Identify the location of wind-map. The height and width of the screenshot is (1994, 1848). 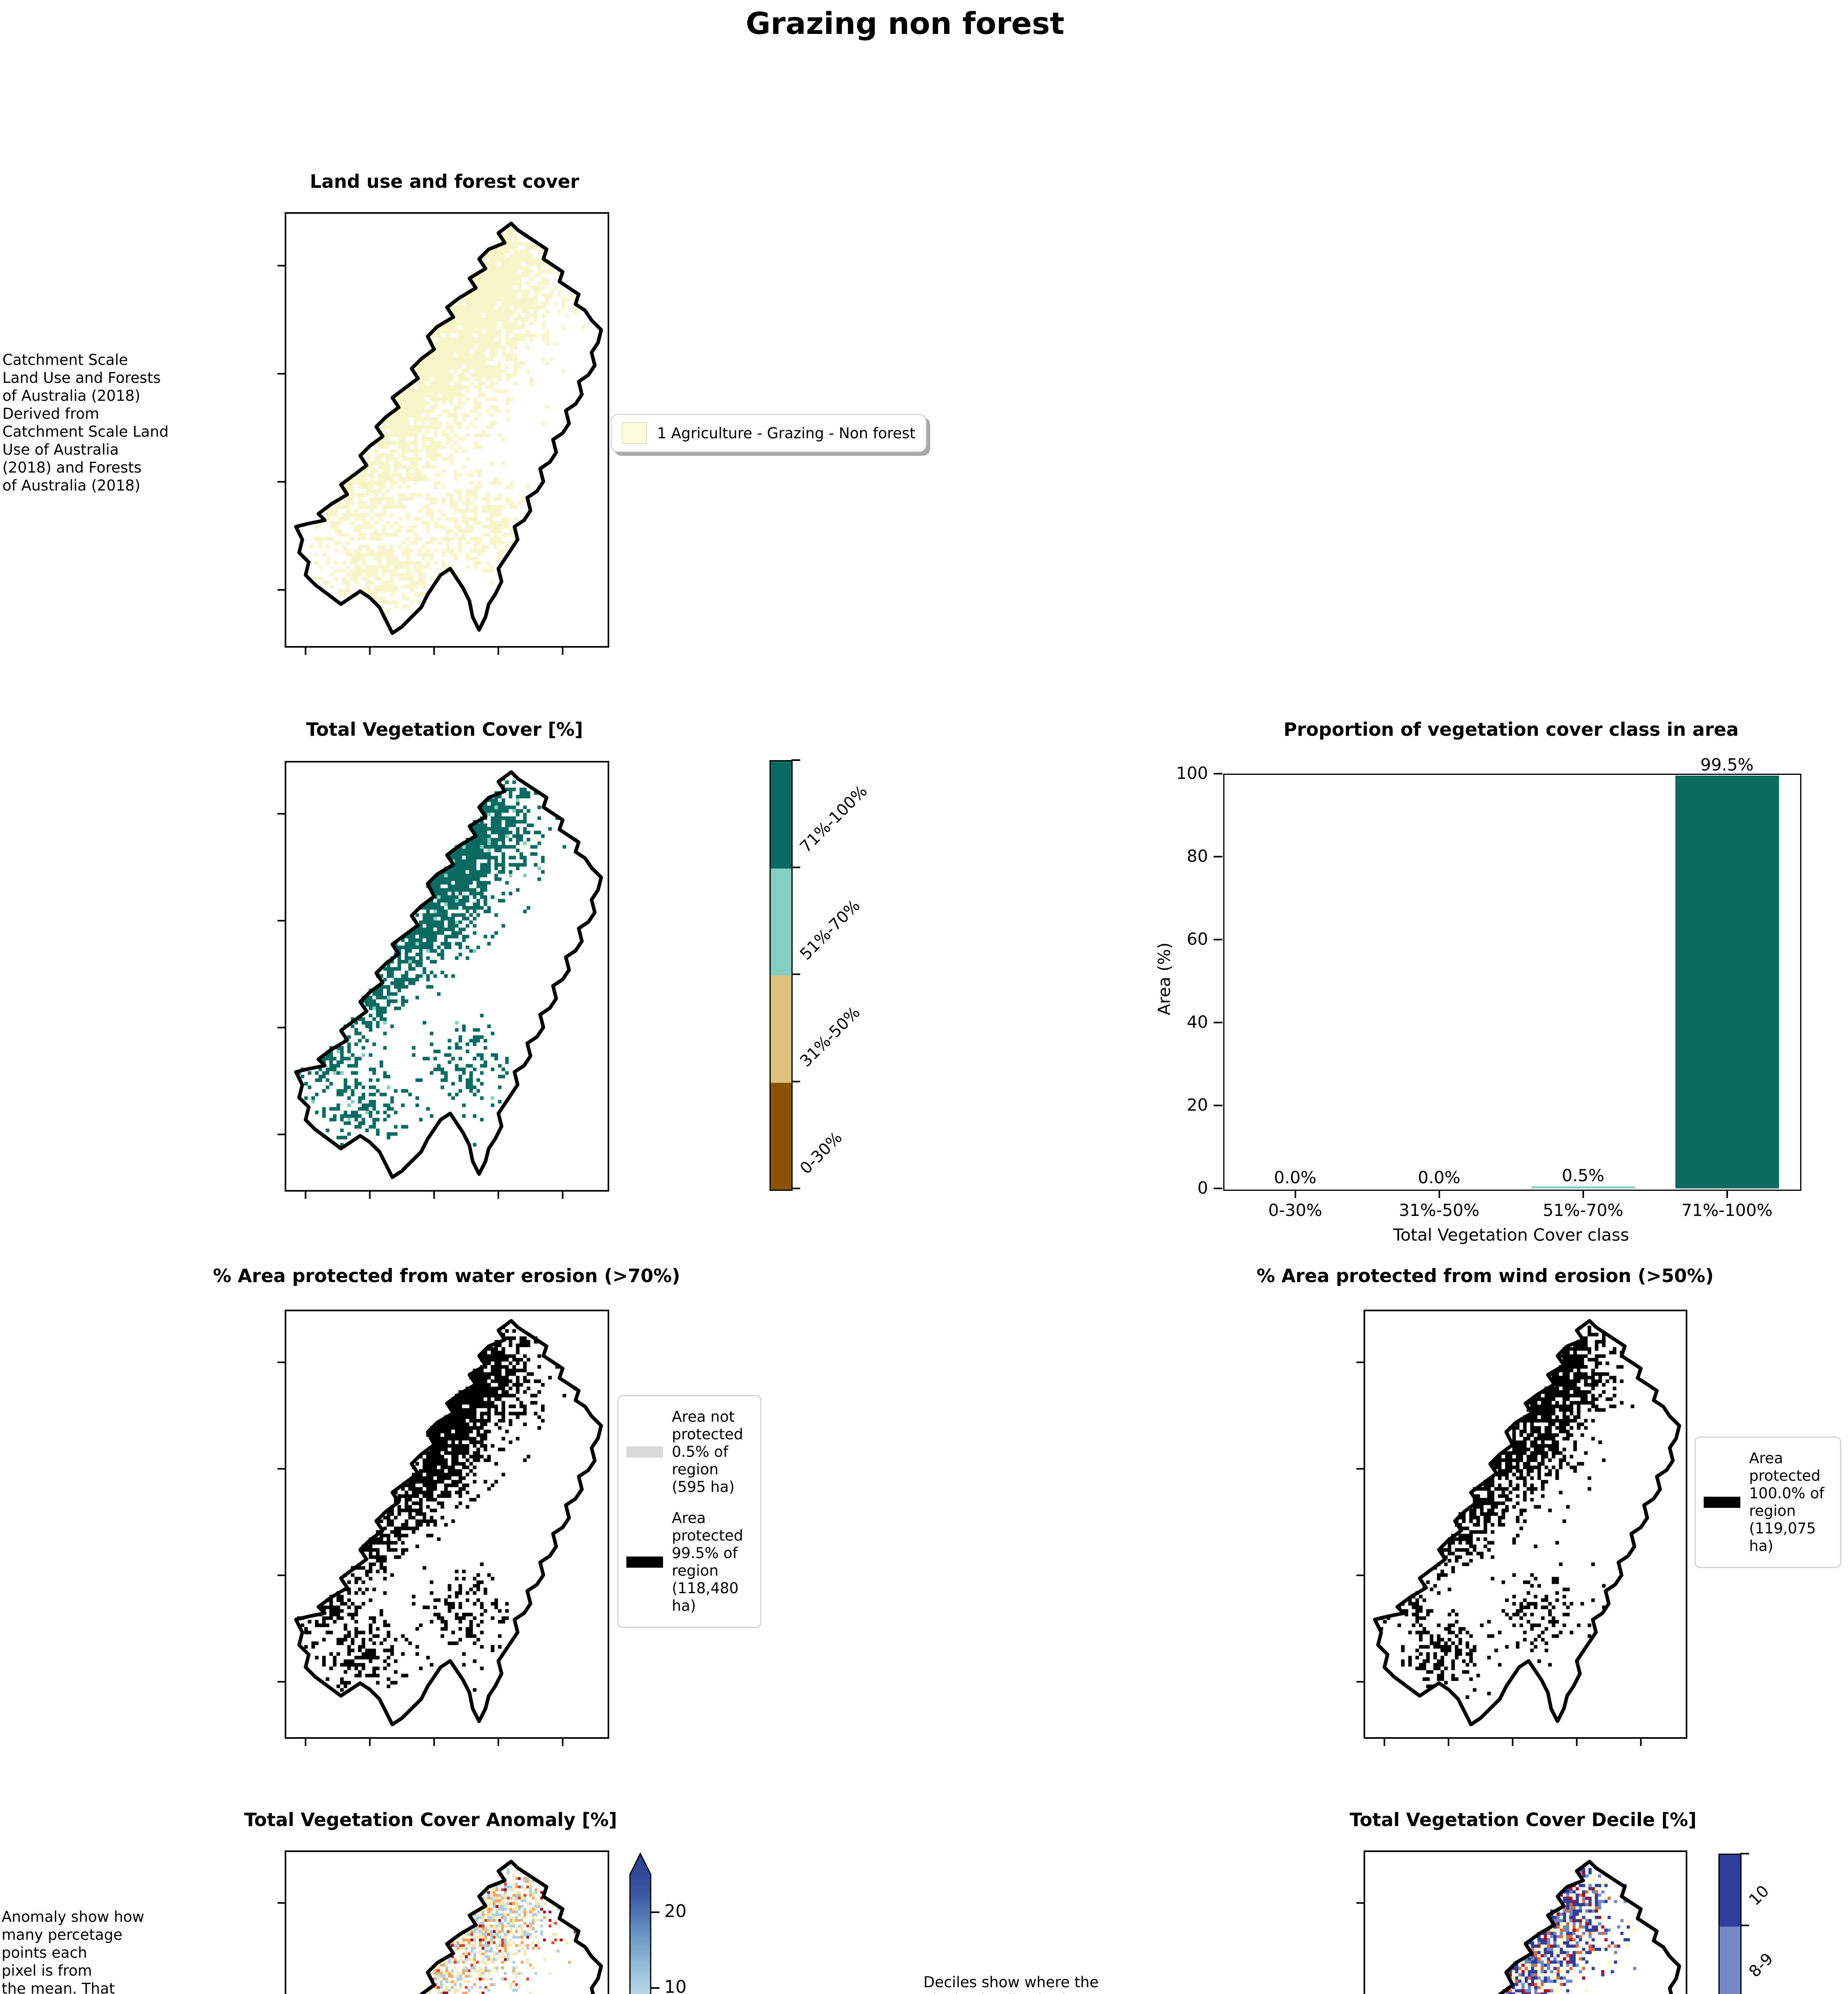
(1521, 1528).